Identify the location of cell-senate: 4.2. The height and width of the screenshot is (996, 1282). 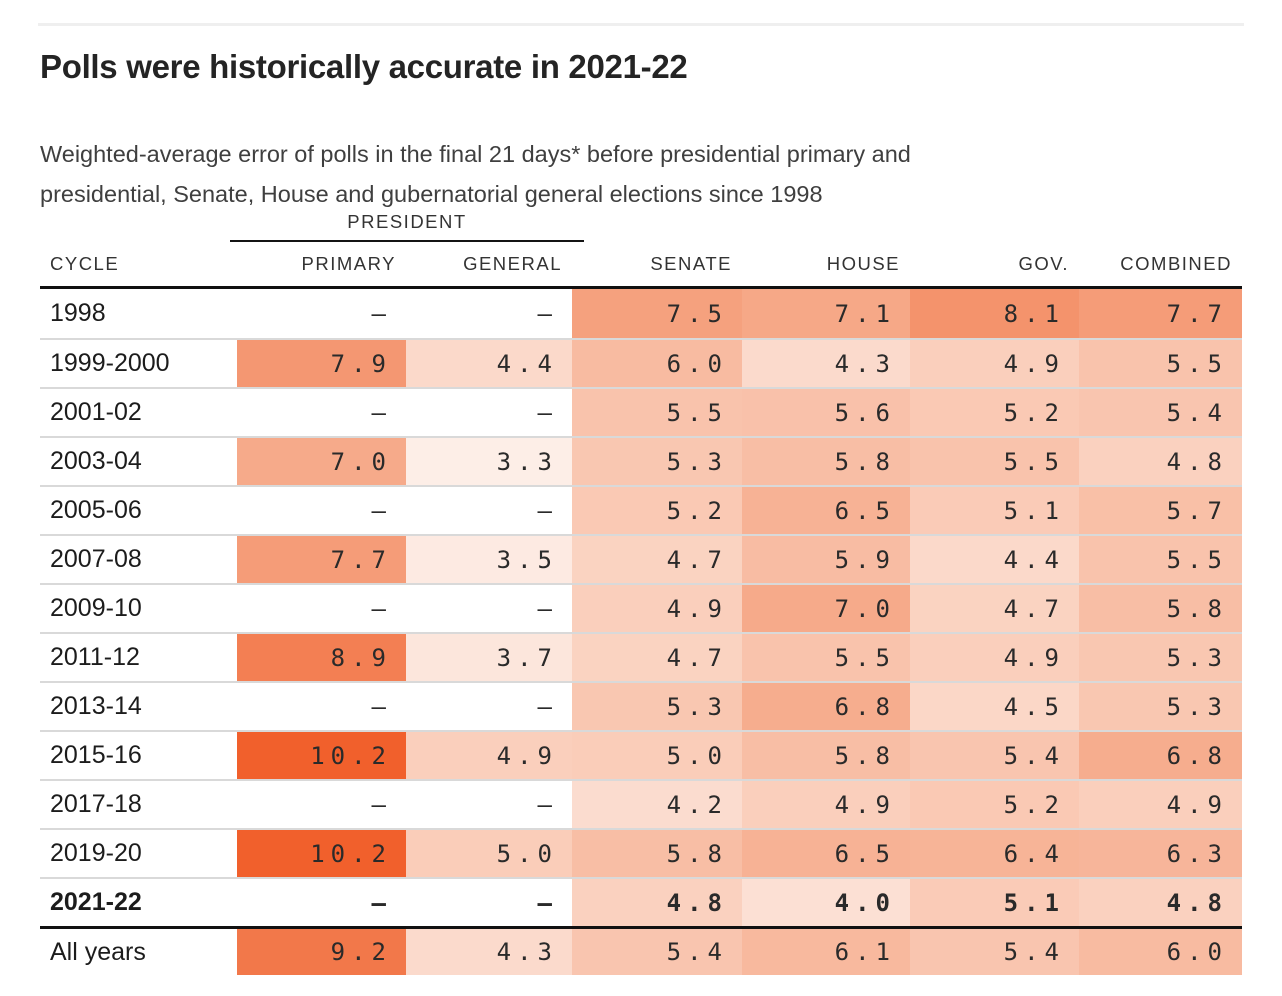
(657, 804).